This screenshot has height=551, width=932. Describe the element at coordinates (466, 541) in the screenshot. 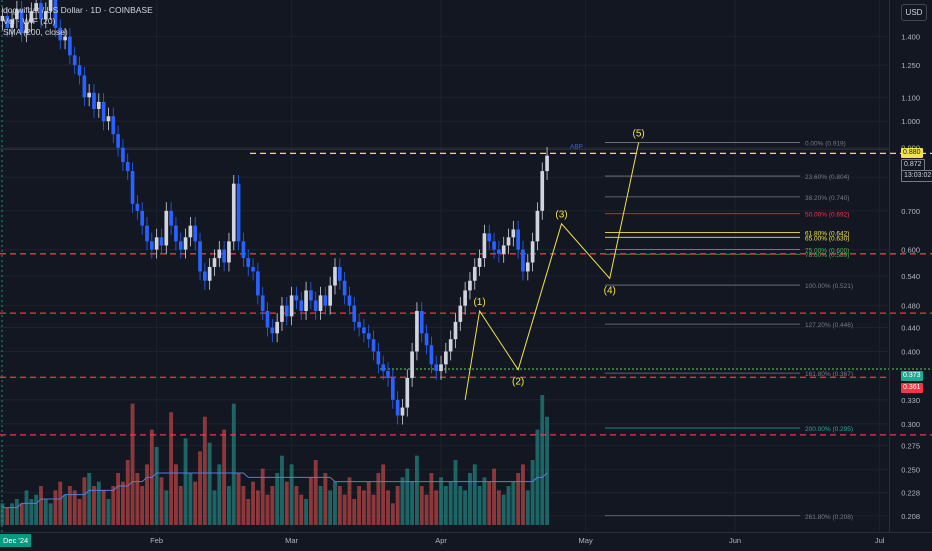

I see `time-axis` at that location.